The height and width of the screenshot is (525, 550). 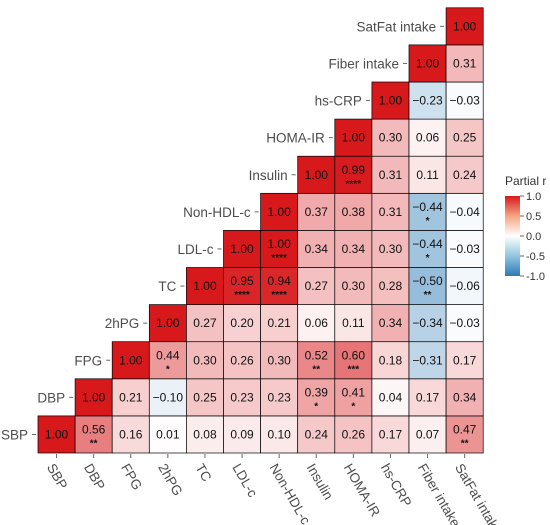 What do you see at coordinates (94, 477) in the screenshot?
I see `column-label: DBP` at bounding box center [94, 477].